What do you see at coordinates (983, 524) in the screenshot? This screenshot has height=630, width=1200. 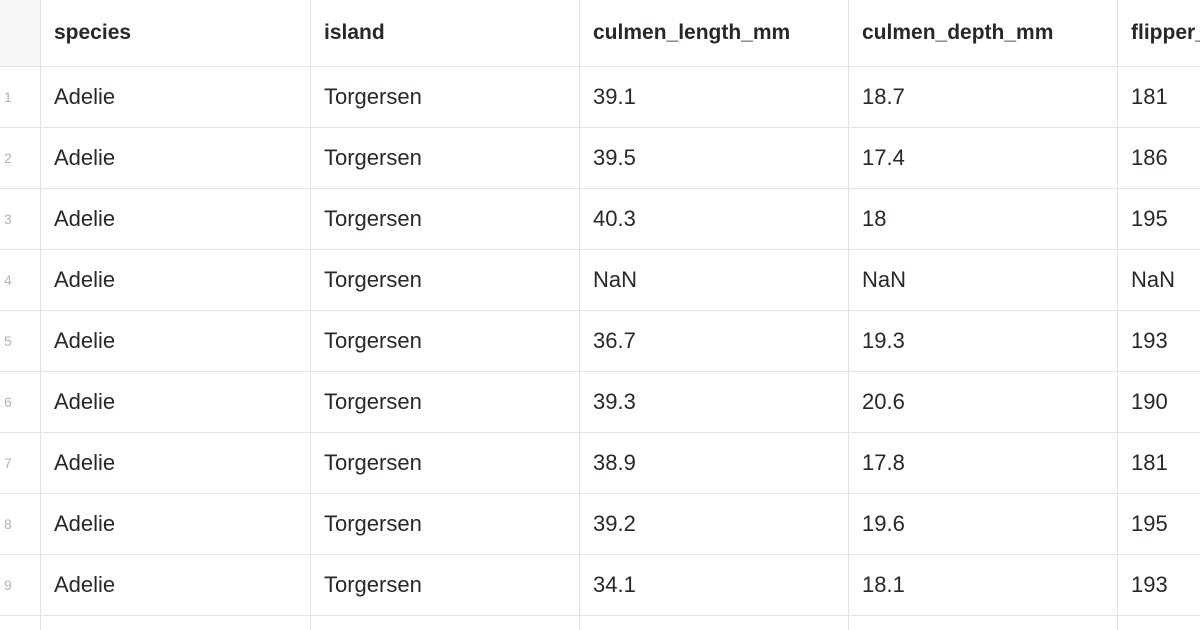 I see `table-cell: 19.6` at bounding box center [983, 524].